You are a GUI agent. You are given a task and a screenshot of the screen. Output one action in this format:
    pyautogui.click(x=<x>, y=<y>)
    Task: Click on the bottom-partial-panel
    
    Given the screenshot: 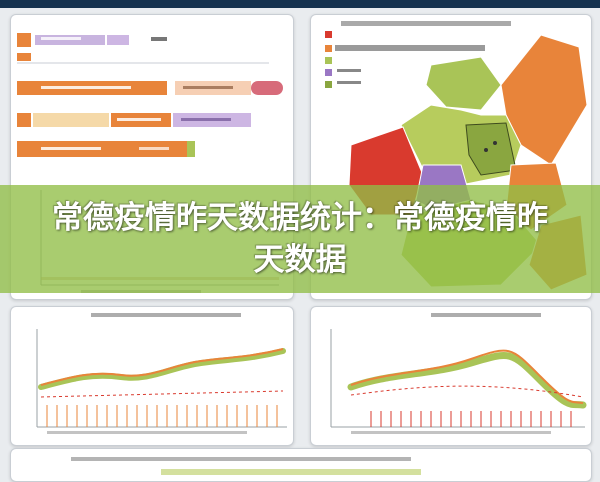 What is the action you would take?
    pyautogui.click(x=301, y=465)
    